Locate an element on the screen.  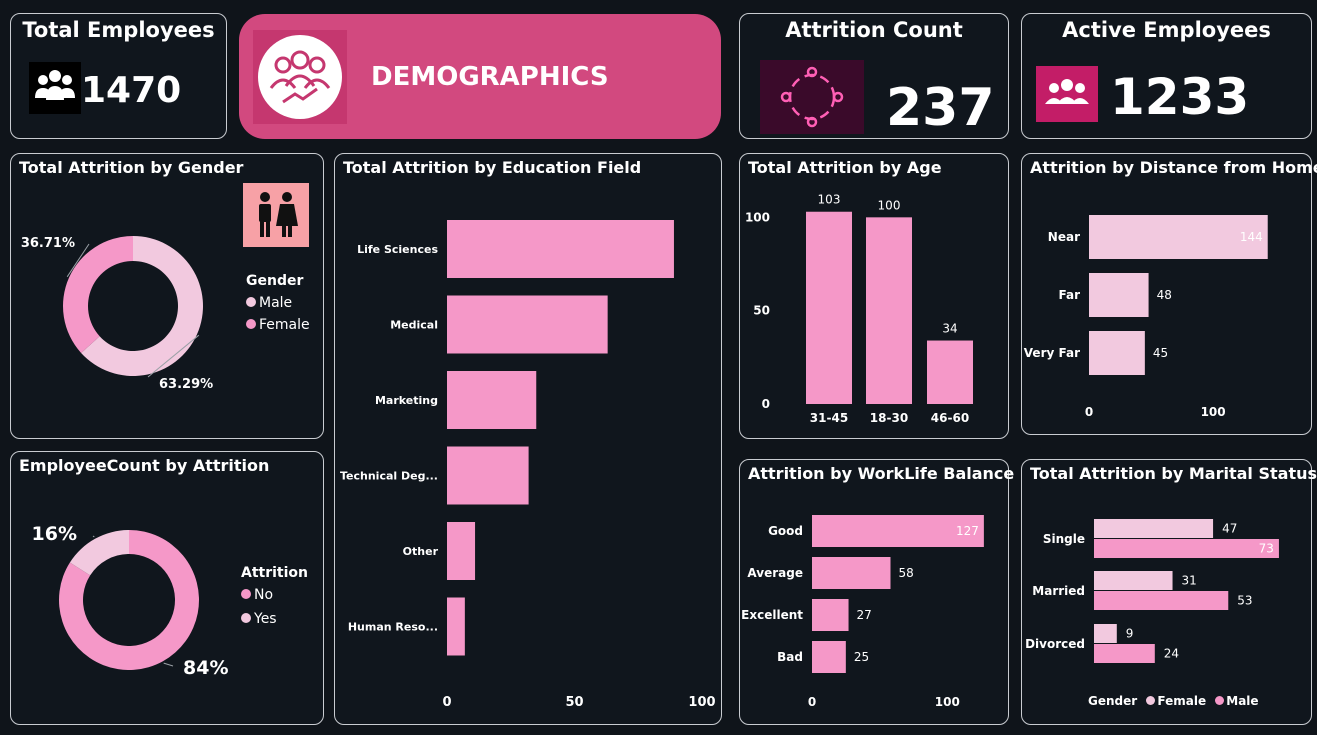
banner-title: DEMOGRAPHICS is located at coordinates (490, 77).